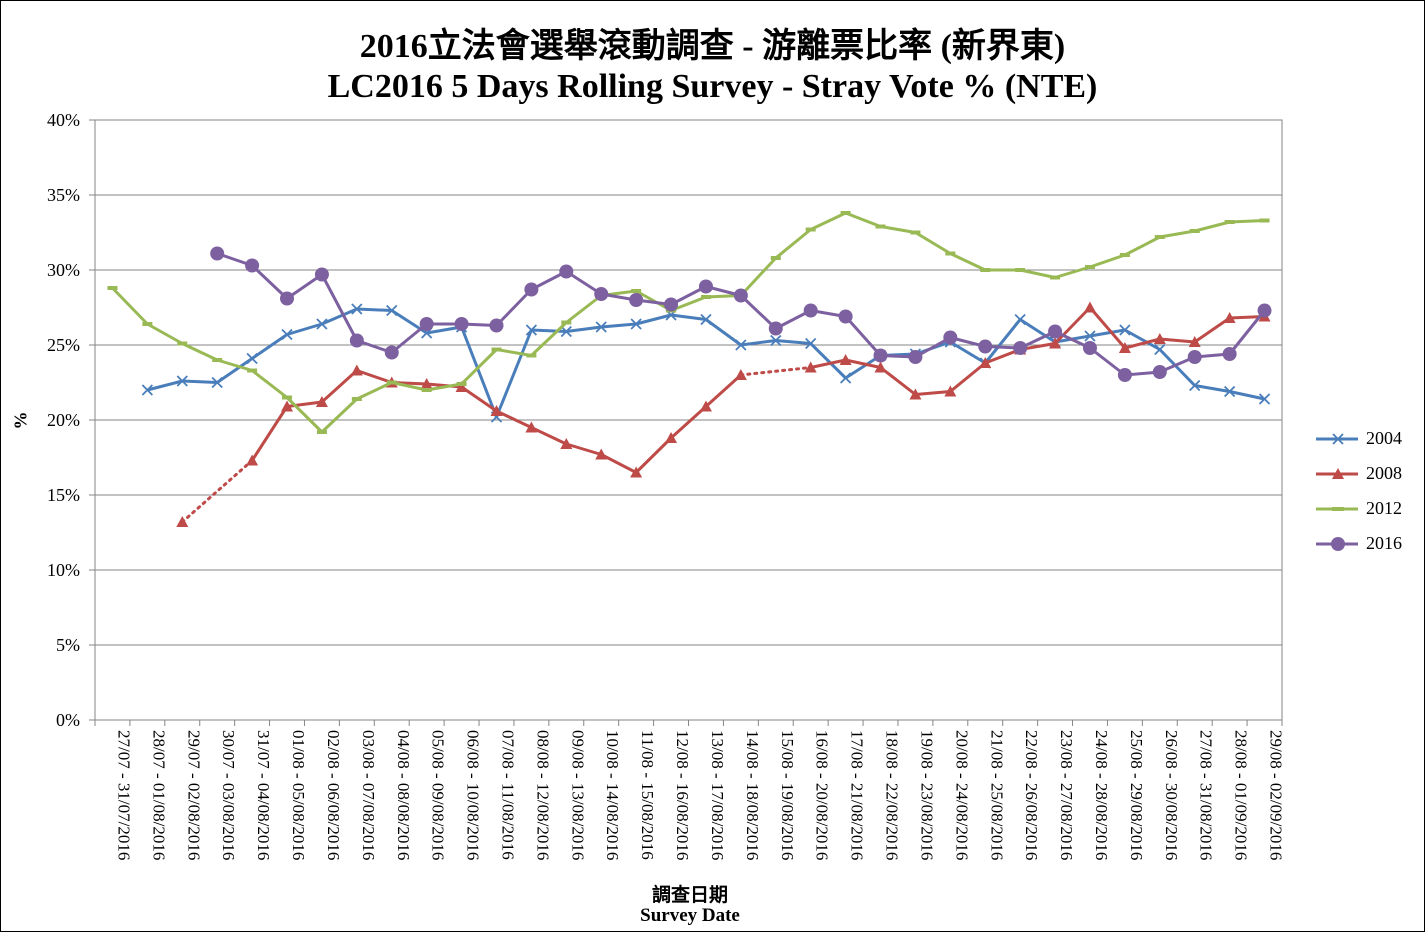 The image size is (1425, 932). Describe the element at coordinates (1337, 439) in the screenshot. I see `legend-swatch-2004` at that location.